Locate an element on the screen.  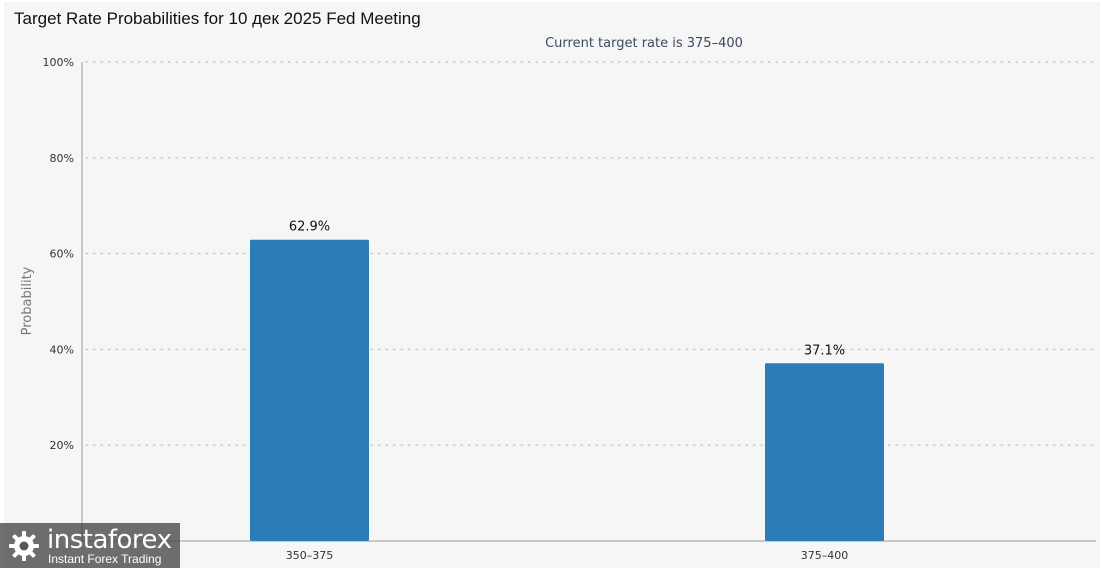
gear-logo-icon is located at coordinates (24, 546).